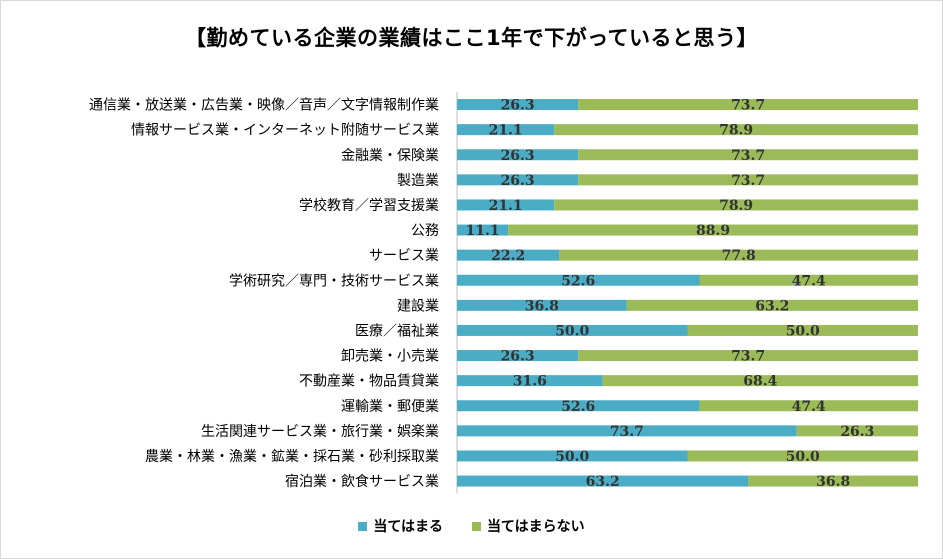  What do you see at coordinates (285, 131) in the screenshot?
I see `category-label: 情報サービス業・インターネット附随サービス業` at bounding box center [285, 131].